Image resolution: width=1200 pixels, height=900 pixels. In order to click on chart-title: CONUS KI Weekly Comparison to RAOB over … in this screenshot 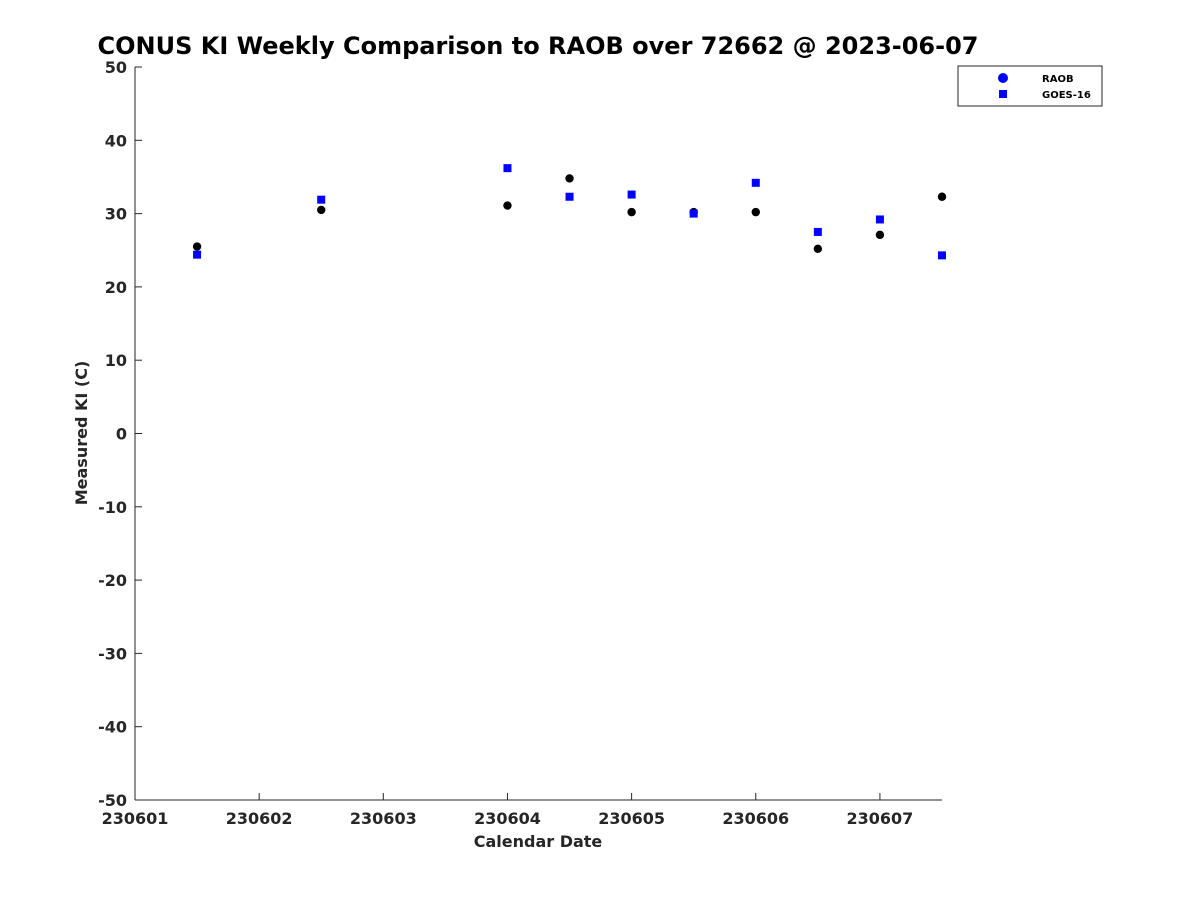, I will do `click(538, 46)`.